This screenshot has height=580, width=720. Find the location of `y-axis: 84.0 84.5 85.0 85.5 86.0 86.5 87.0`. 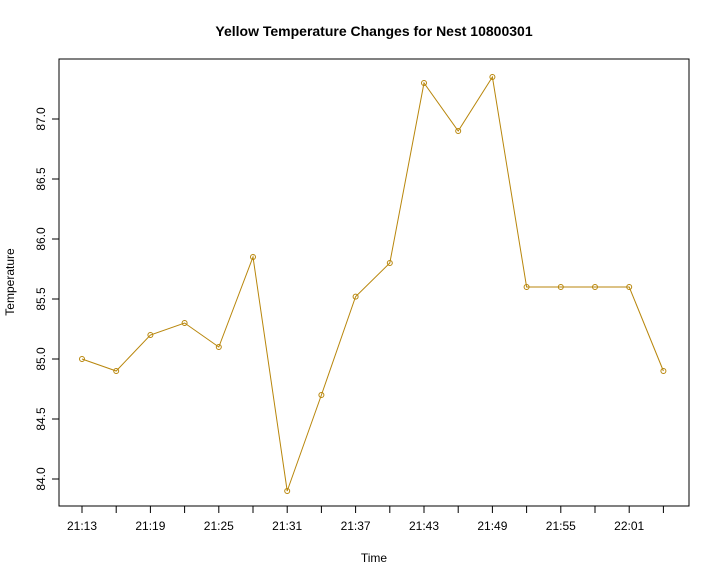

y-axis: 84.0 84.5 85.0 85.5 86.0 86.5 87.0 is located at coordinates (47, 299).